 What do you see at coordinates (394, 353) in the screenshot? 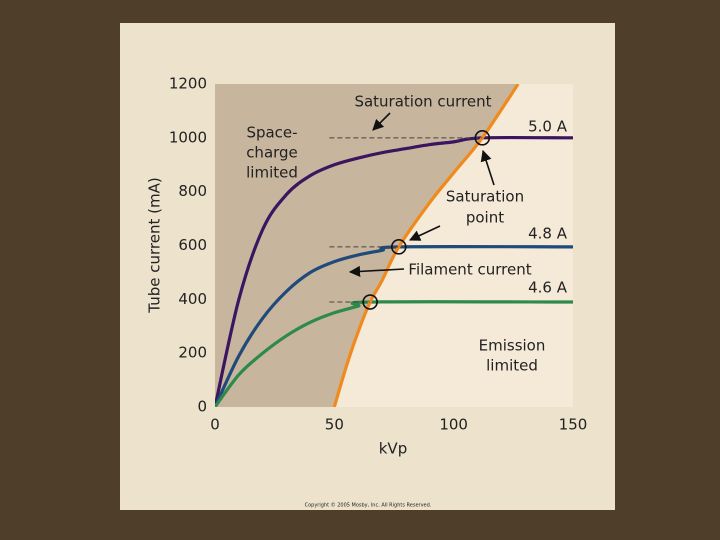
I see `series-line` at bounding box center [394, 353].